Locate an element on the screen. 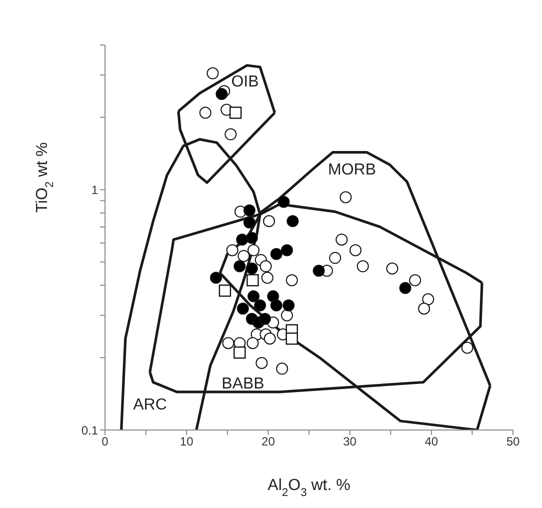  y-tick-label: 1 is located at coordinates (94, 189).